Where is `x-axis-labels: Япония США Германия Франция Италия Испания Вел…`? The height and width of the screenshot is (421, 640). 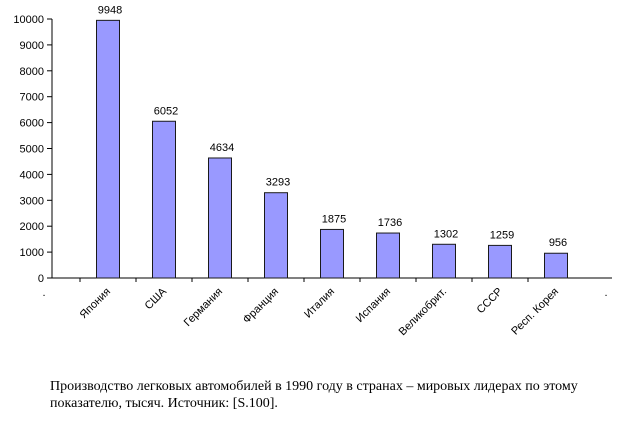 x-axis-labels: Япония США Германия Франция Италия Испания Вел… is located at coordinates (325, 308).